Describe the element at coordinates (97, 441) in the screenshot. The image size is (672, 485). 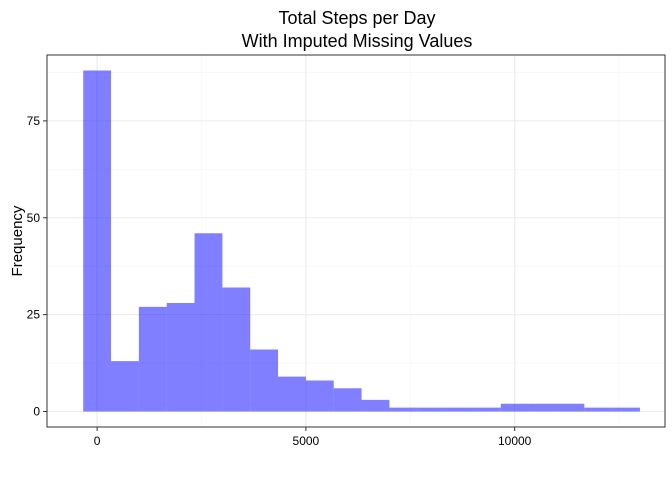
I see `x-tick-label: 0` at that location.